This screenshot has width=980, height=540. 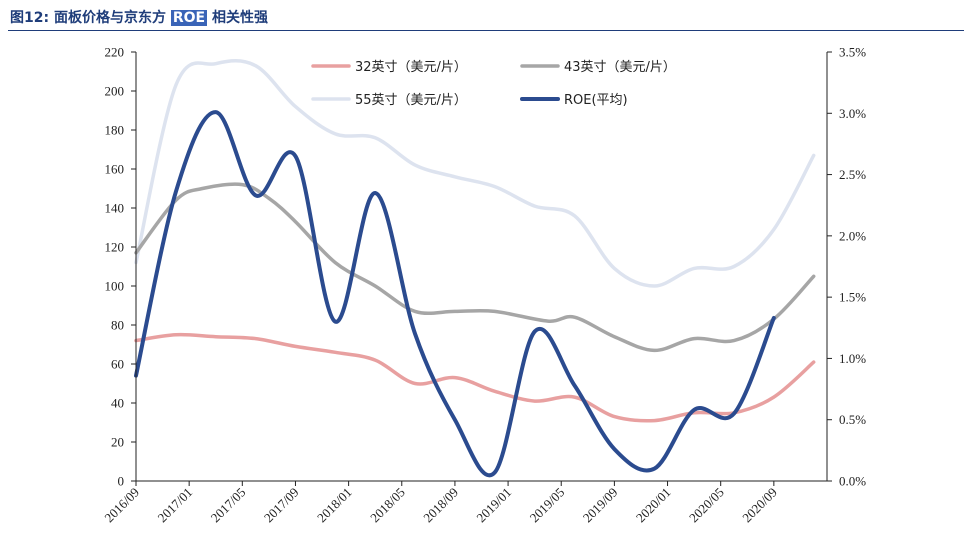 I want to click on y-right-tick-label: 0.5%, so click(x=852, y=419).